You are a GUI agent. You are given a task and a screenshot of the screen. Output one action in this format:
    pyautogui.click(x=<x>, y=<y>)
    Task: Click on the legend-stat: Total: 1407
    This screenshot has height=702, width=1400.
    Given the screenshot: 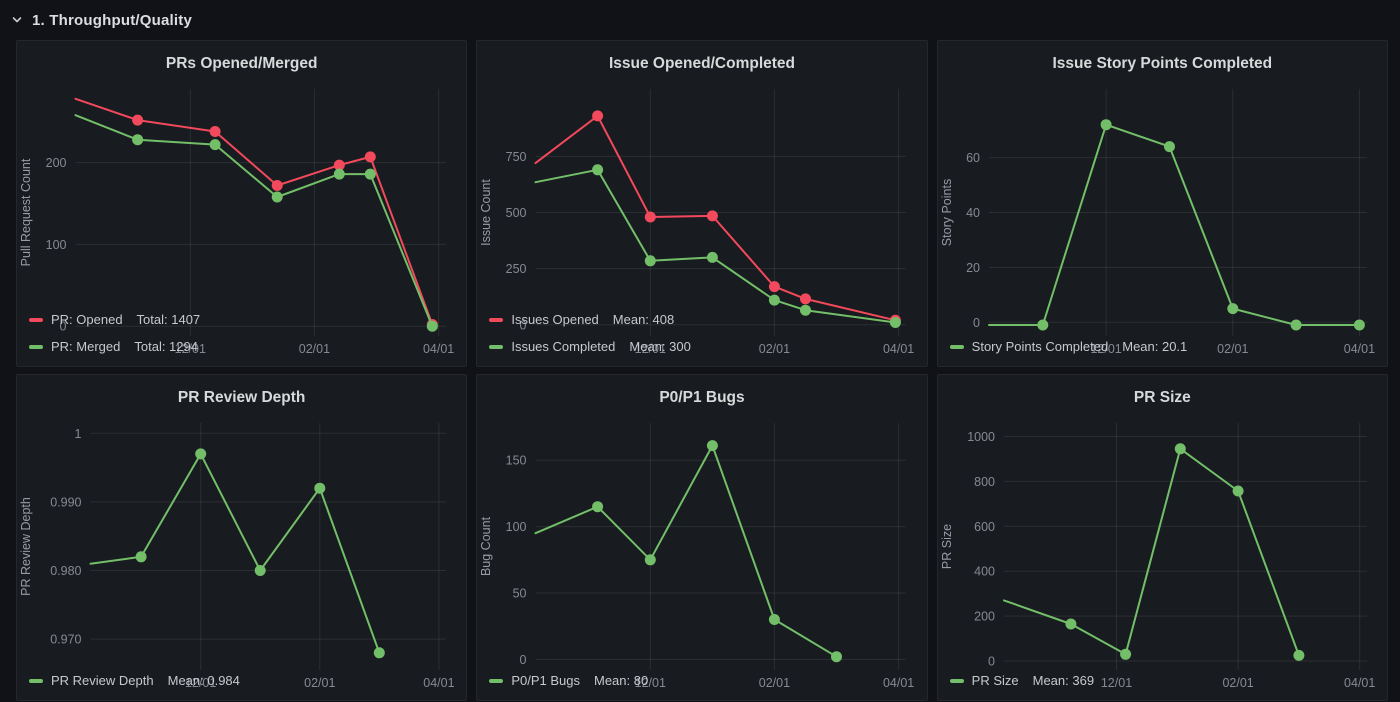 What is the action you would take?
    pyautogui.click(x=168, y=319)
    